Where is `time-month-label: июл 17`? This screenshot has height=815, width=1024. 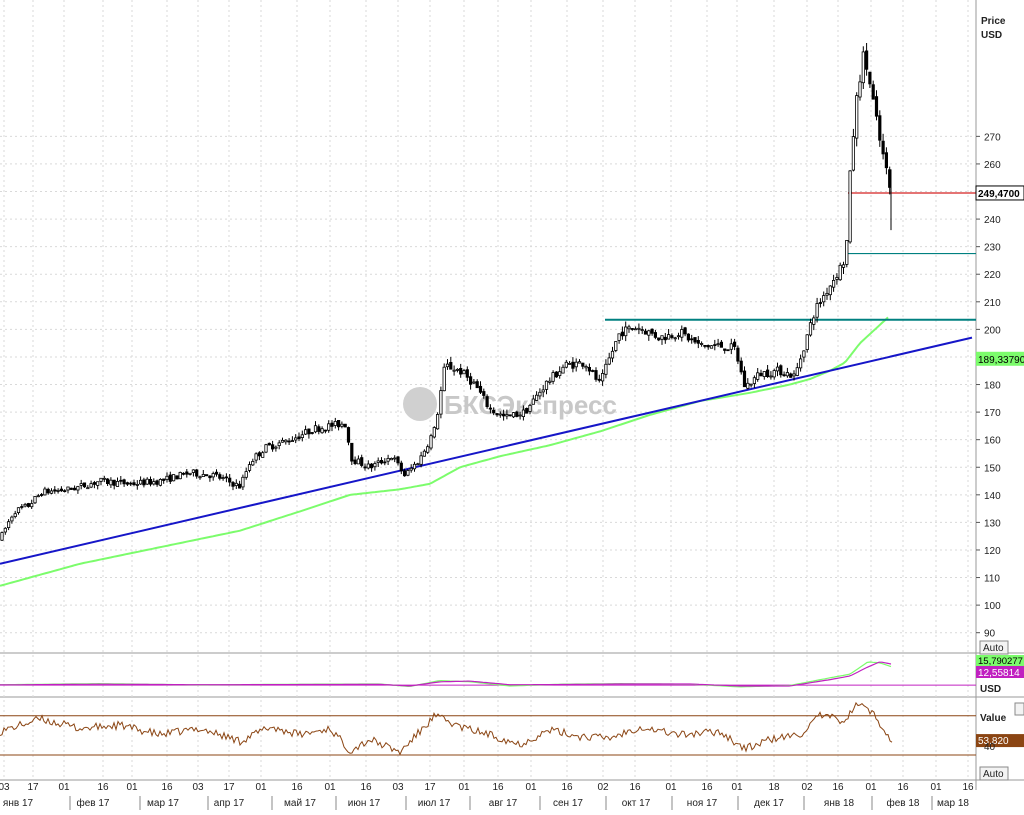 time-month-label: июл 17 is located at coordinates (434, 803).